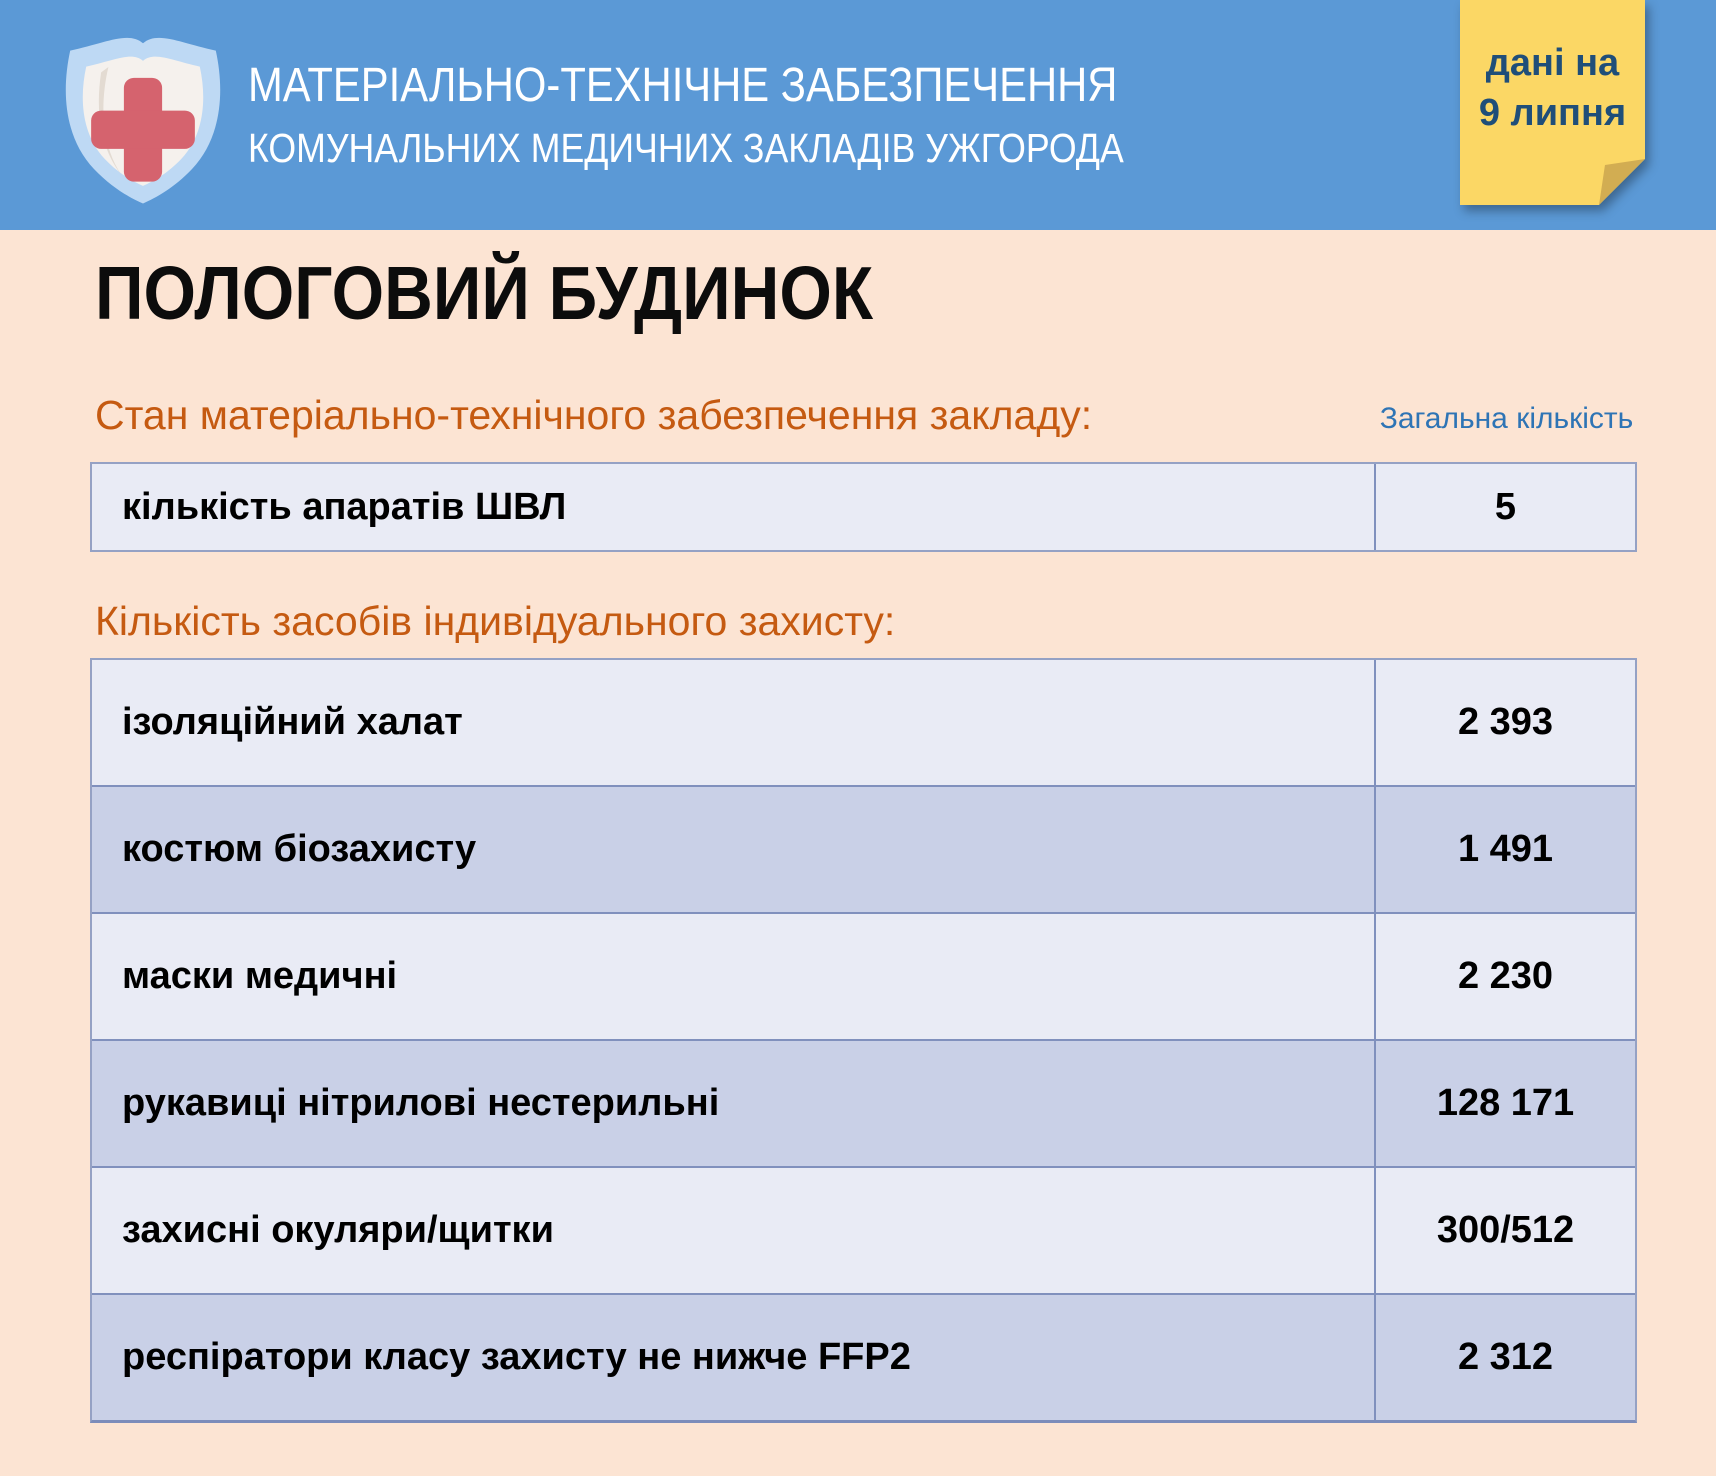  I want to click on table-row: костюм біозахисту 1 491, so click(863, 848).